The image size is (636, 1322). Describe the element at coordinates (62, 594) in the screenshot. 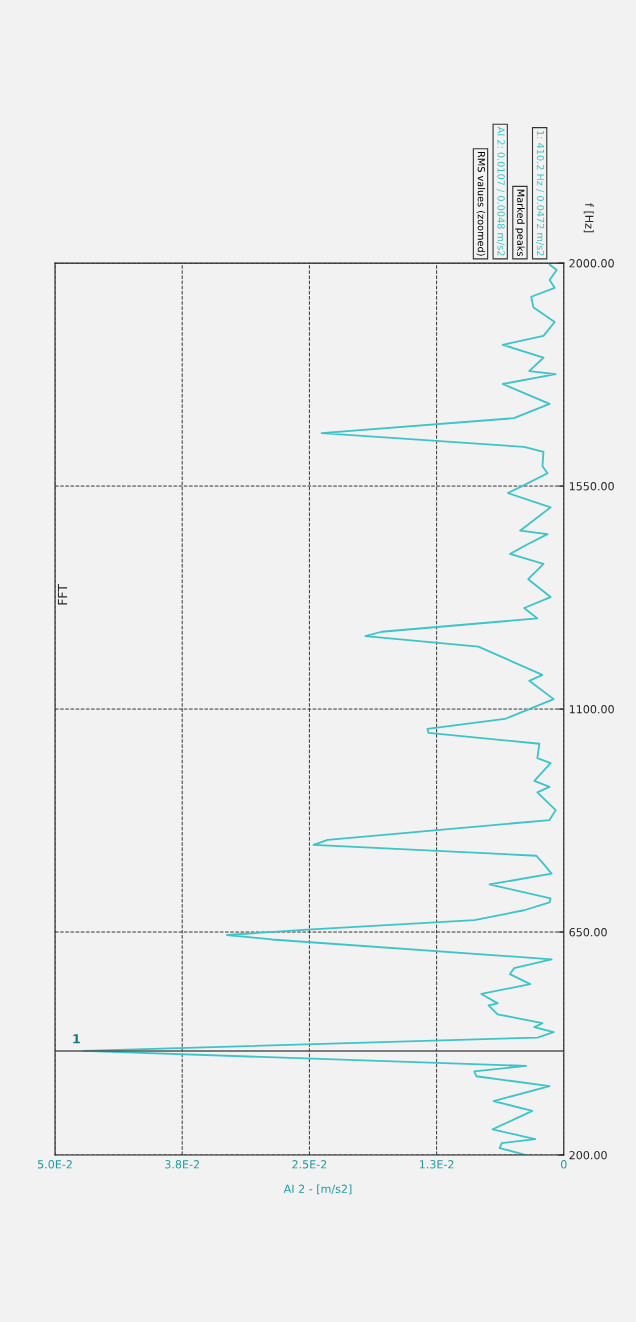

I see `text: FFT` at that location.